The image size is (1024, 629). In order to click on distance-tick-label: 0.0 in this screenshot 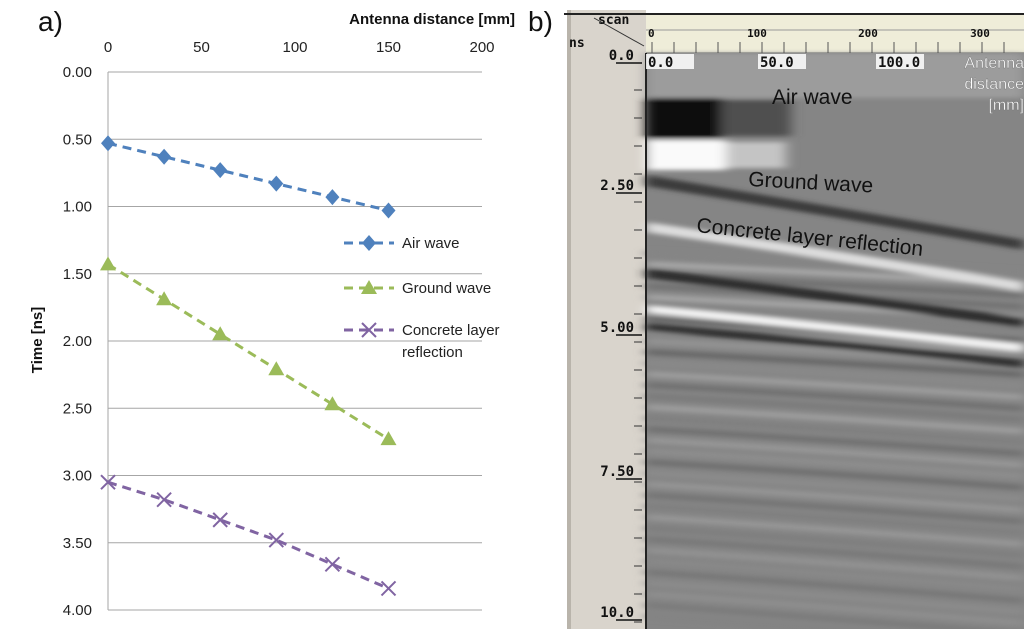, I will do `click(660, 63)`.